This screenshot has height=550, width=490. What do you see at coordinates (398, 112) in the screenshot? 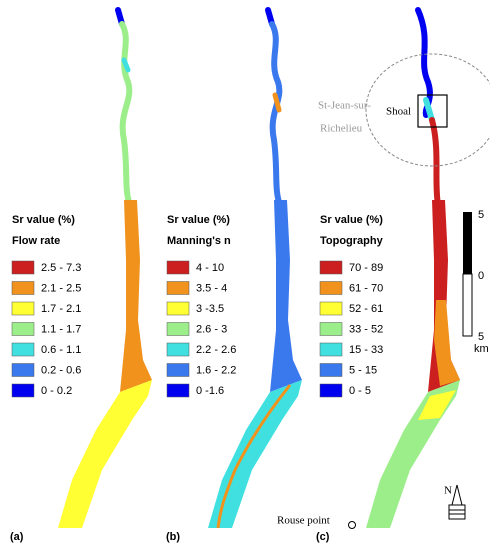
I see `shoal-label: Shoal` at bounding box center [398, 112].